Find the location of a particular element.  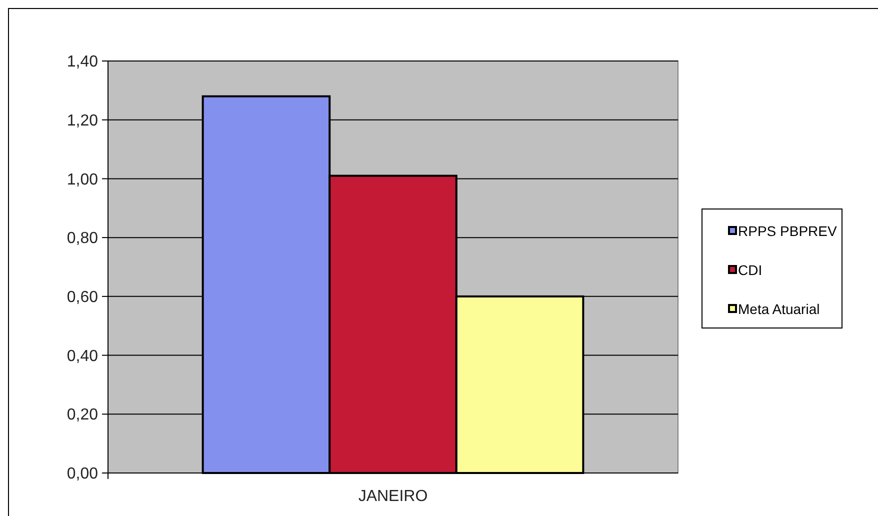

y-tick-label: 1,40 is located at coordinates (82, 62).